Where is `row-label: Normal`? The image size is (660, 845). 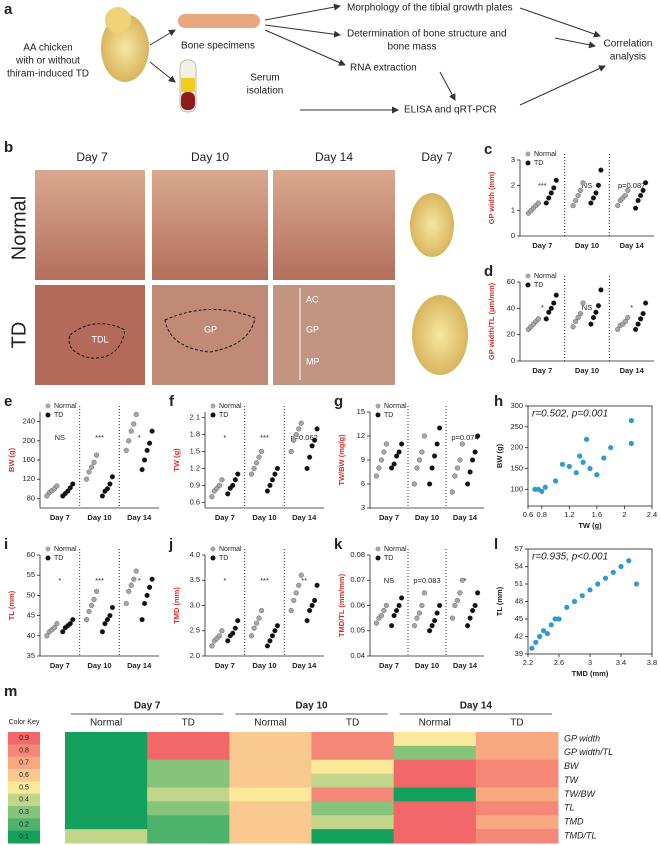
row-label: Normal is located at coordinates (19, 228).